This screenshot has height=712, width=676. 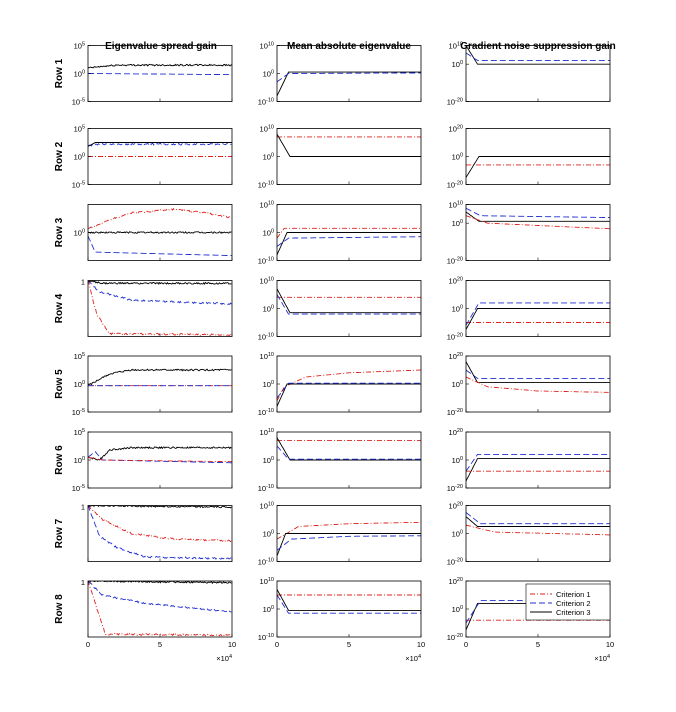 I want to click on column-title-2: Mean absolute eigenvalue, so click(x=349, y=46).